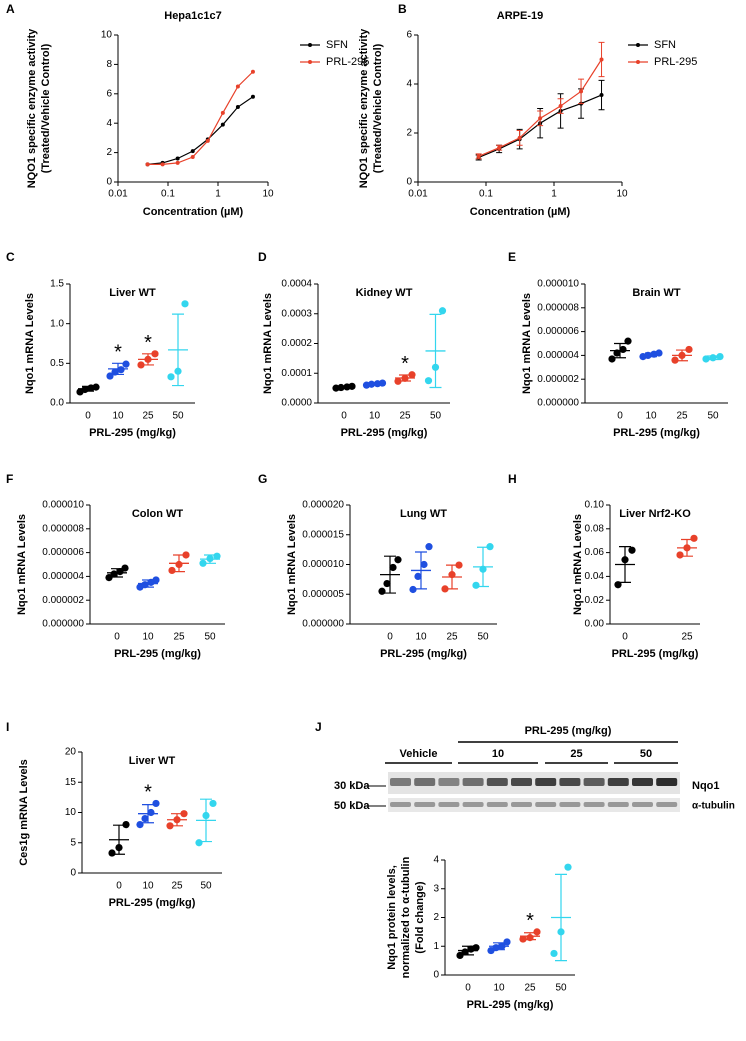  I want to click on blot-strip, so click(534, 783).